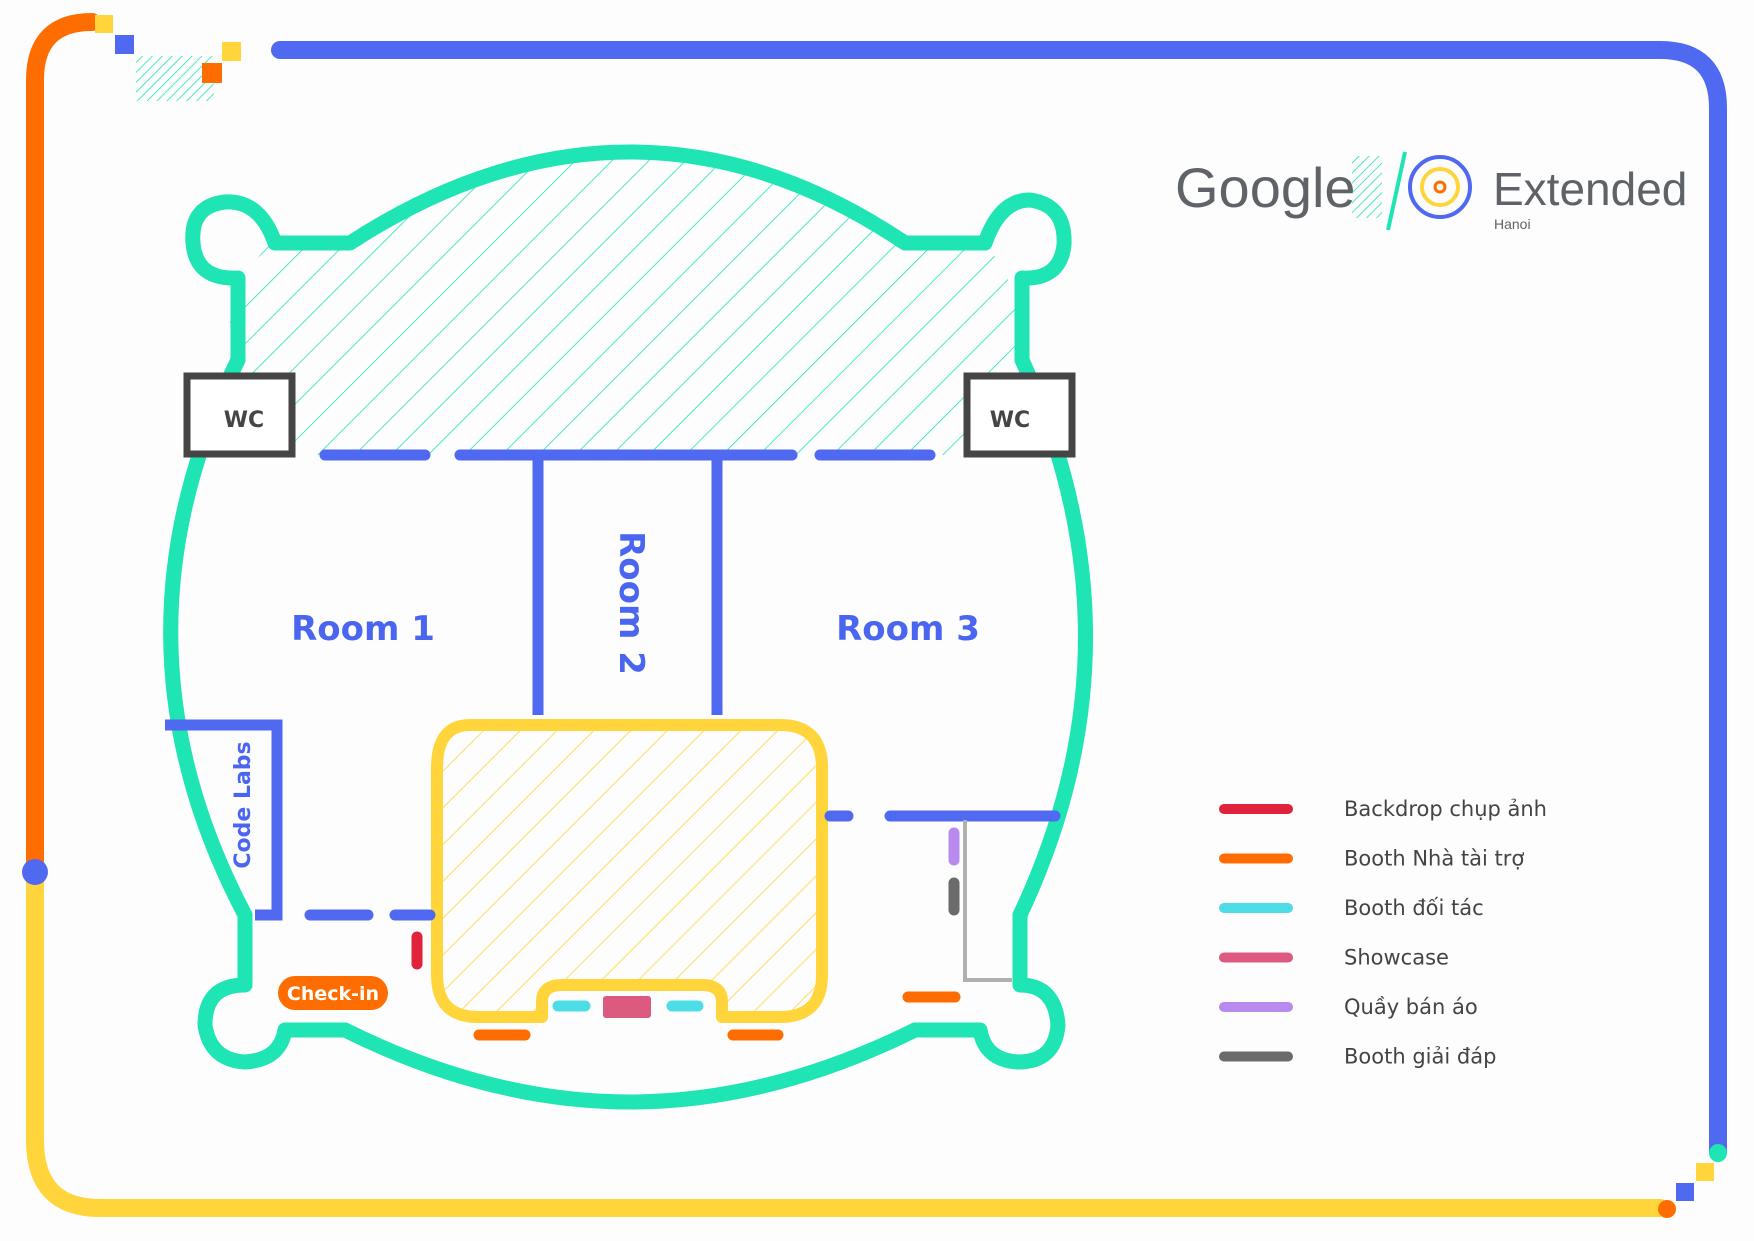  What do you see at coordinates (625, 302) in the screenshot?
I see `lobby-hatch` at bounding box center [625, 302].